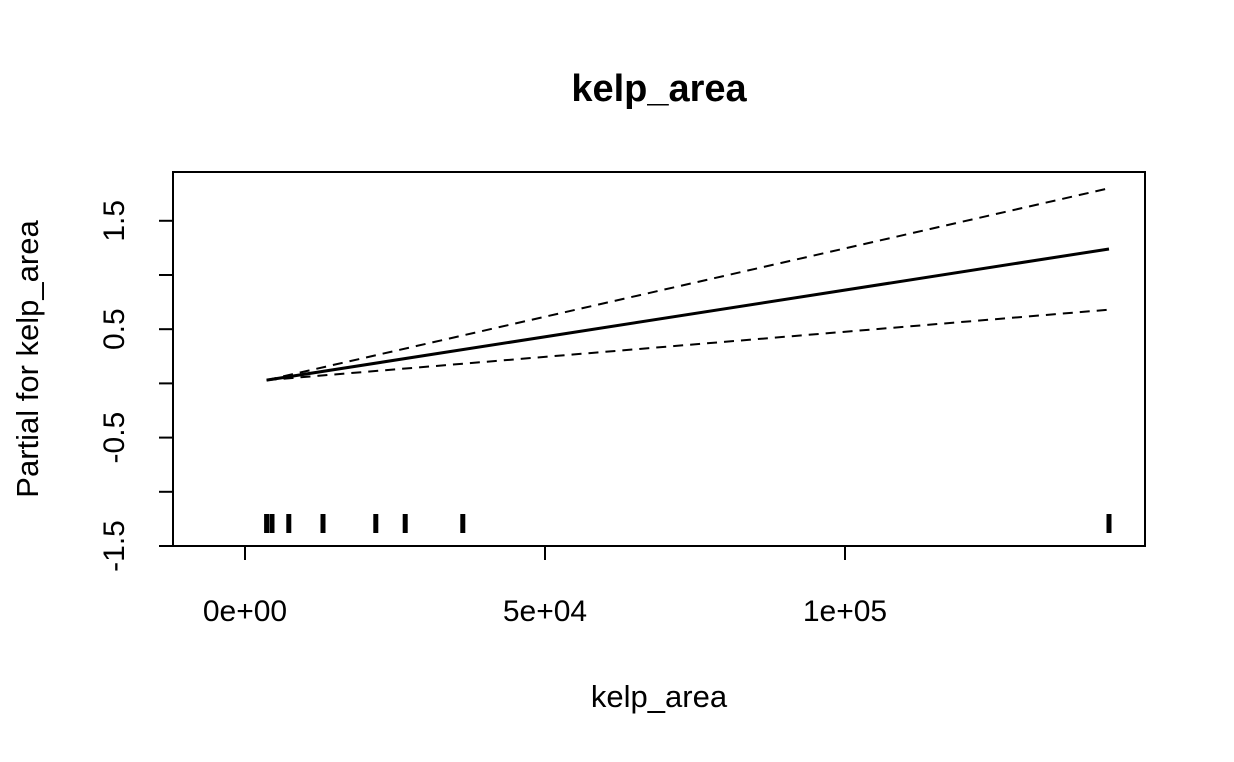  Describe the element at coordinates (114, 329) in the screenshot. I see `y-tick-label: 0.5` at that location.